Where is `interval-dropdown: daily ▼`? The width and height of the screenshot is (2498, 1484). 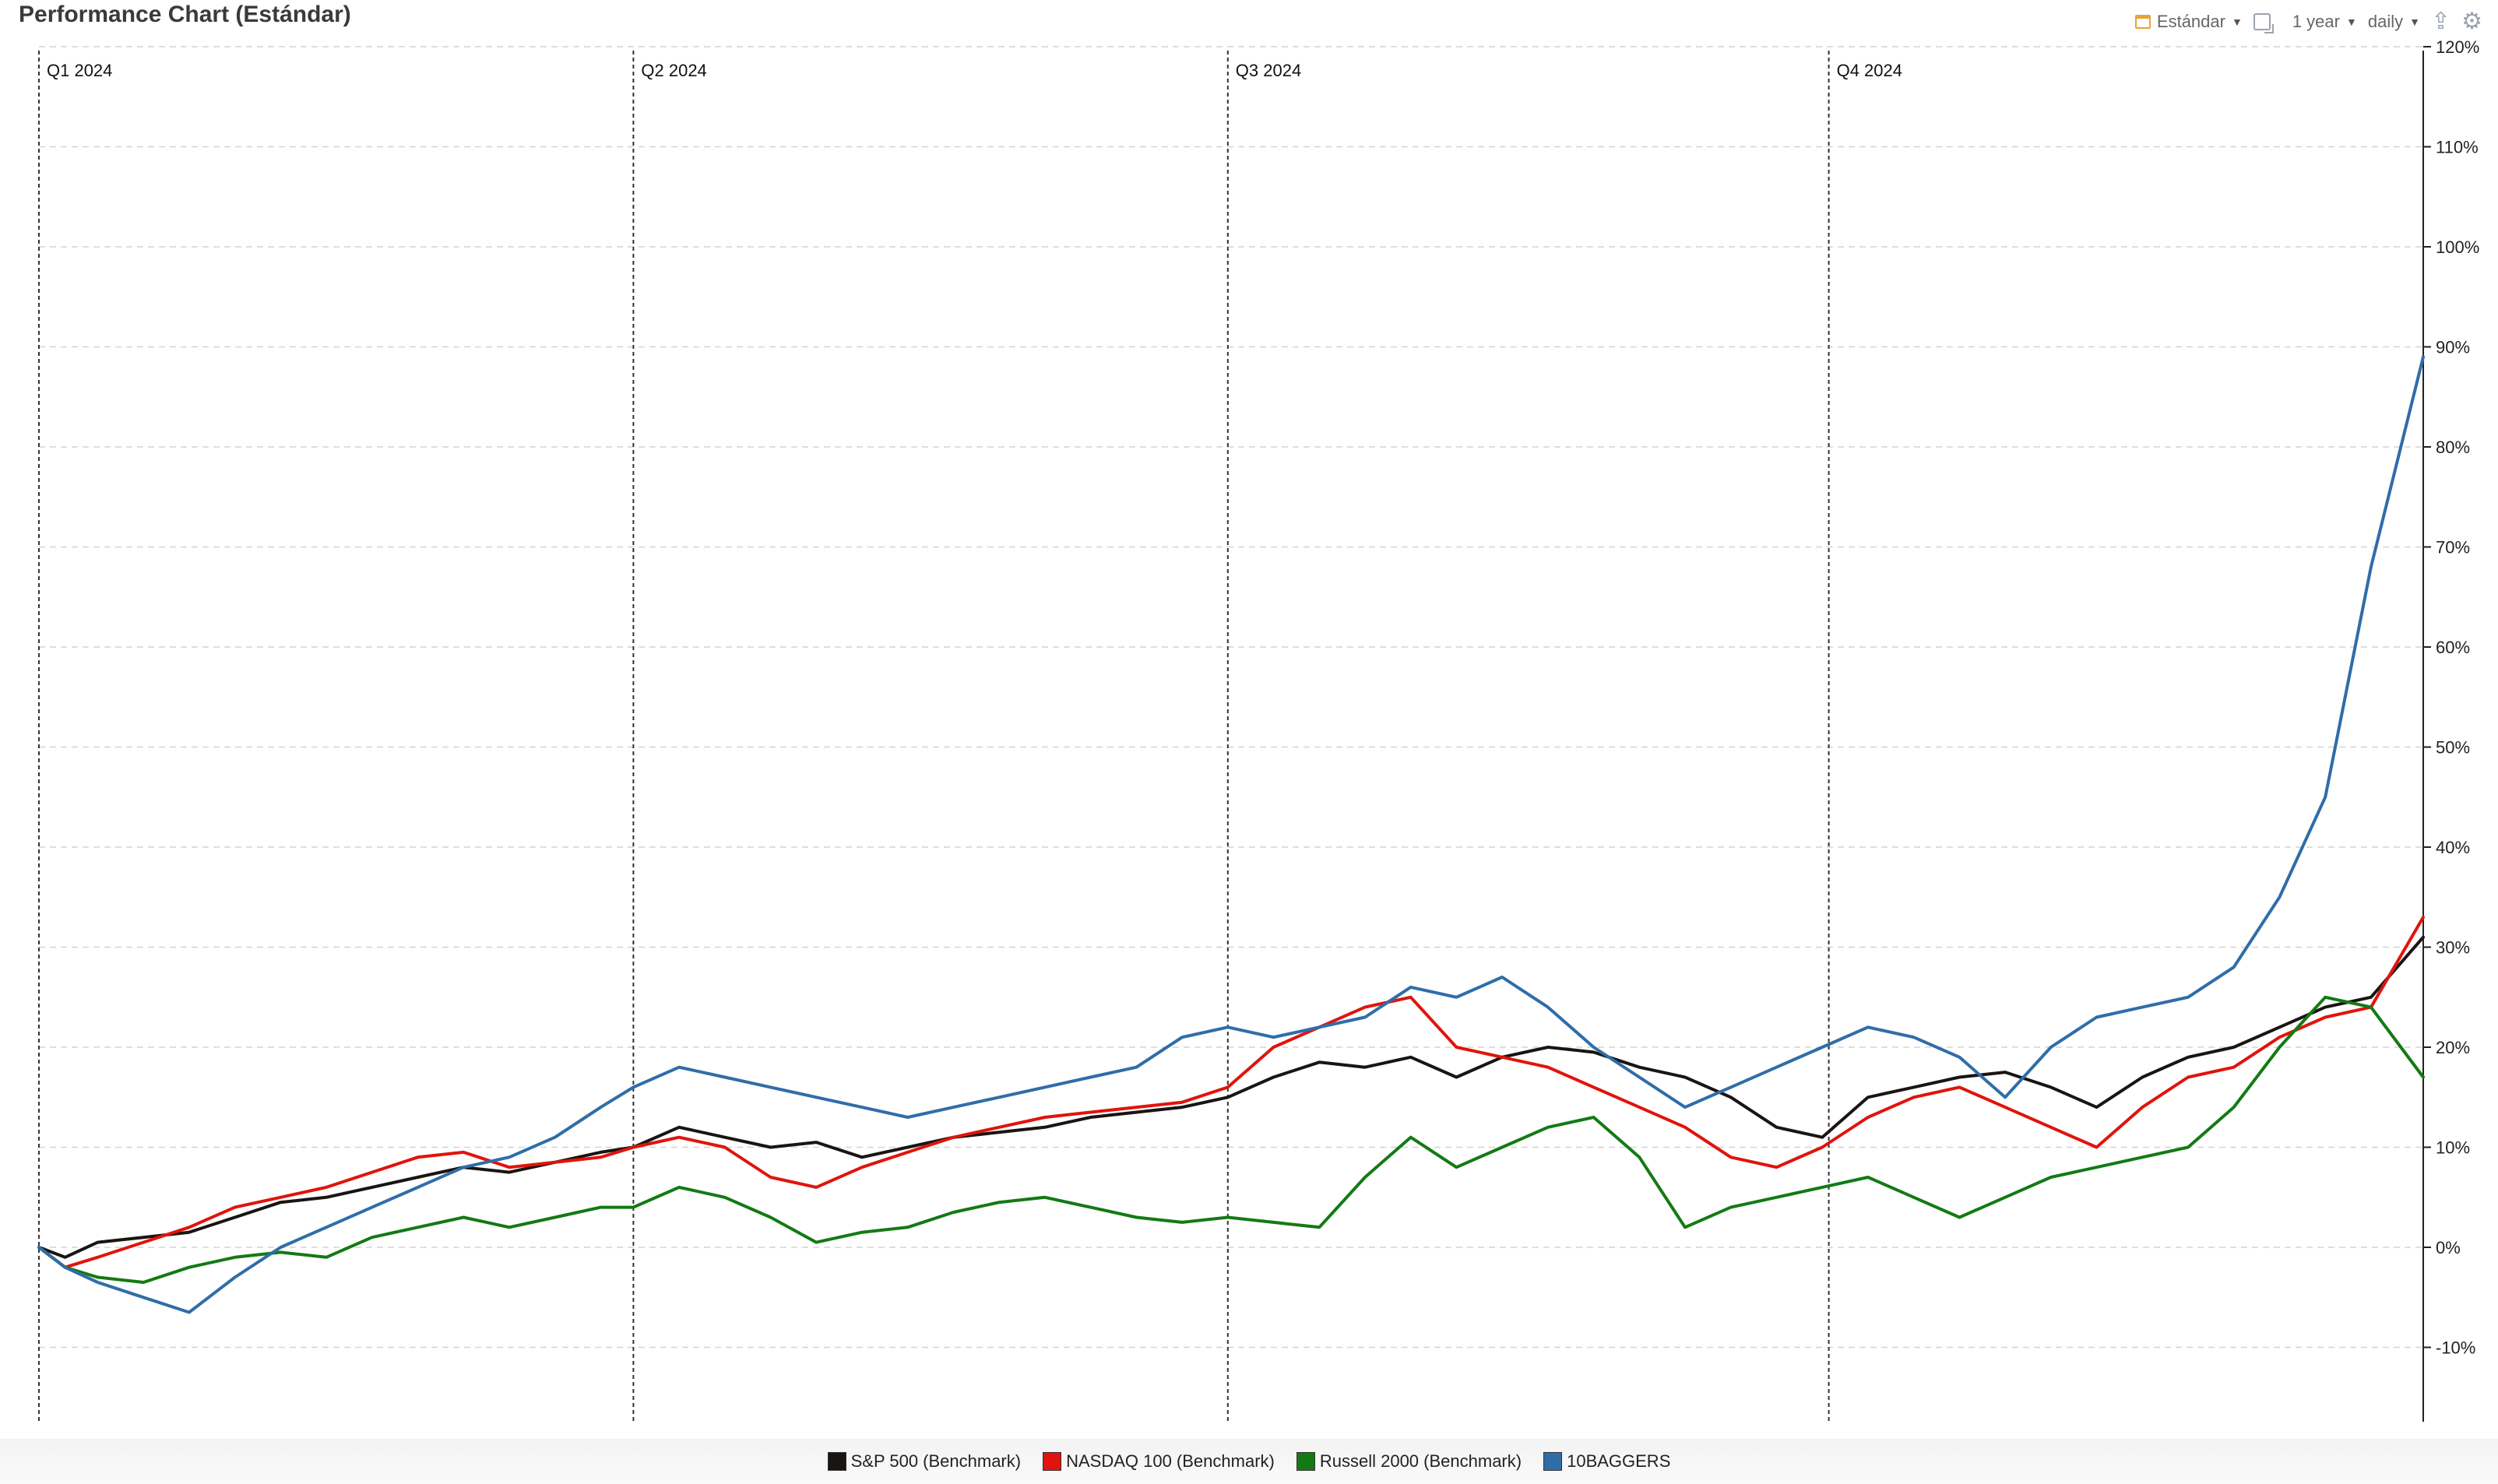
interval-dropdown: daily ▼ is located at coordinates (2394, 22).